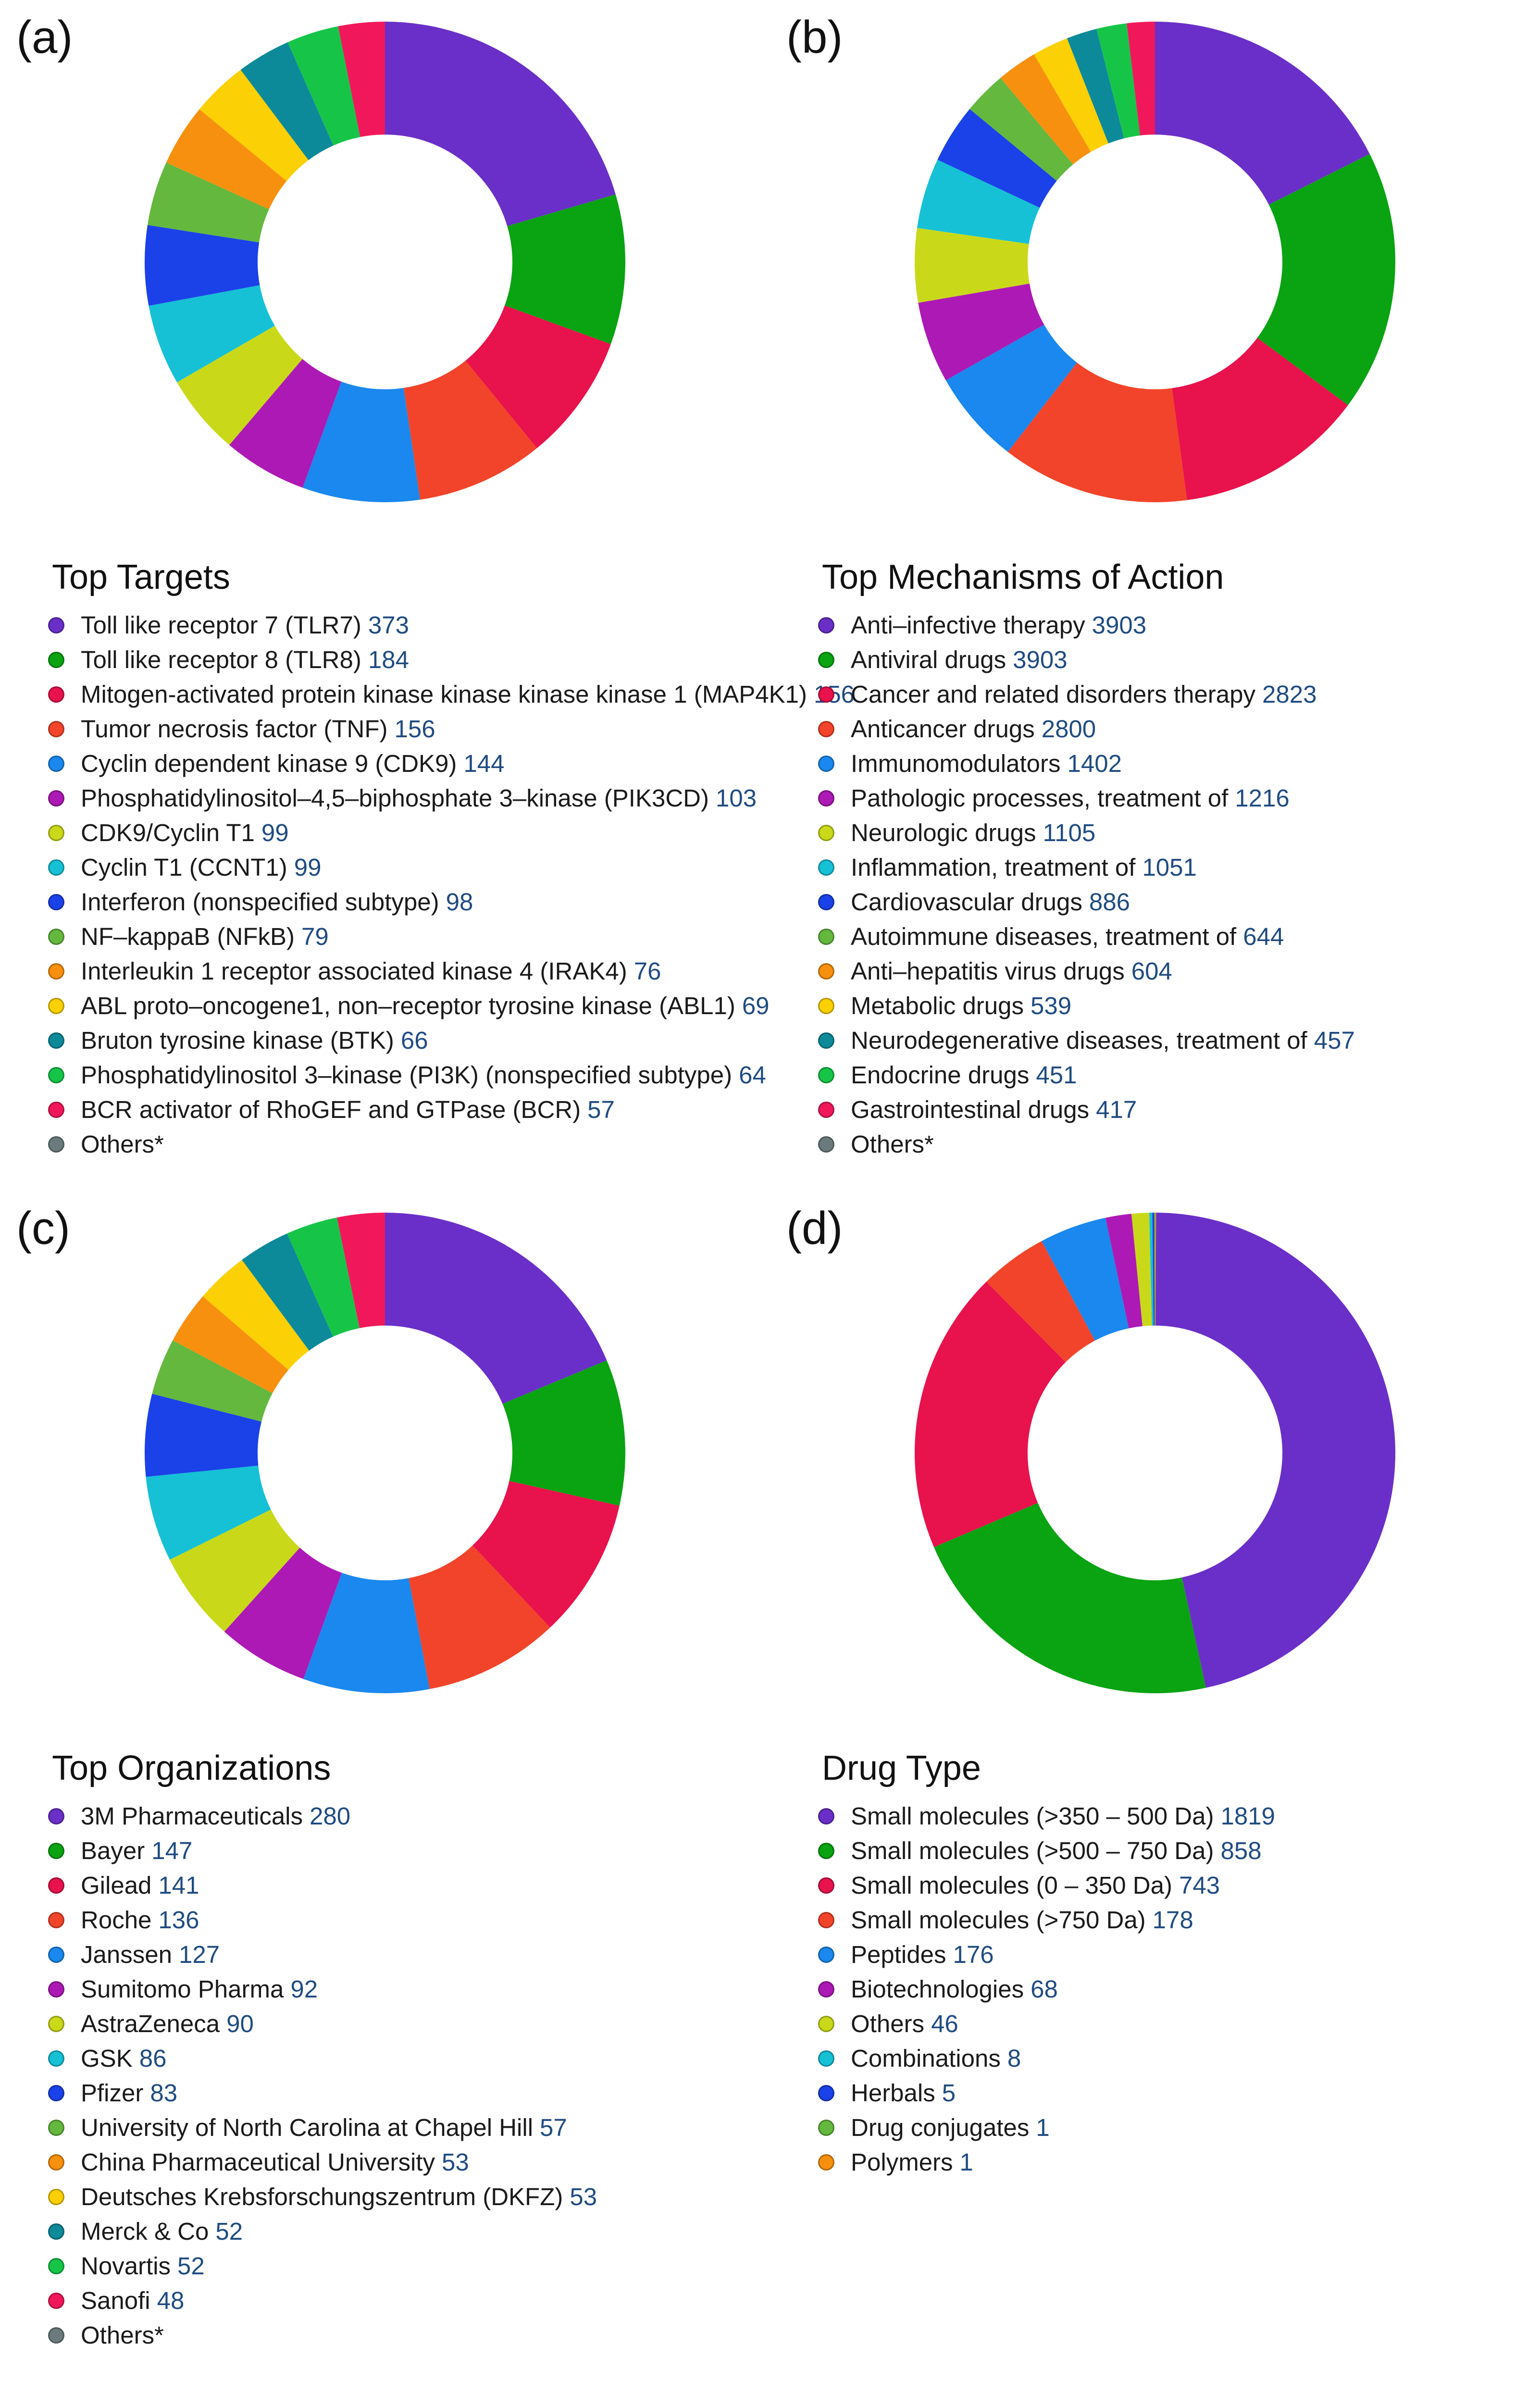 The width and height of the screenshot is (1540, 2382). Describe the element at coordinates (385, 1453) in the screenshot. I see `donut-chart` at that location.